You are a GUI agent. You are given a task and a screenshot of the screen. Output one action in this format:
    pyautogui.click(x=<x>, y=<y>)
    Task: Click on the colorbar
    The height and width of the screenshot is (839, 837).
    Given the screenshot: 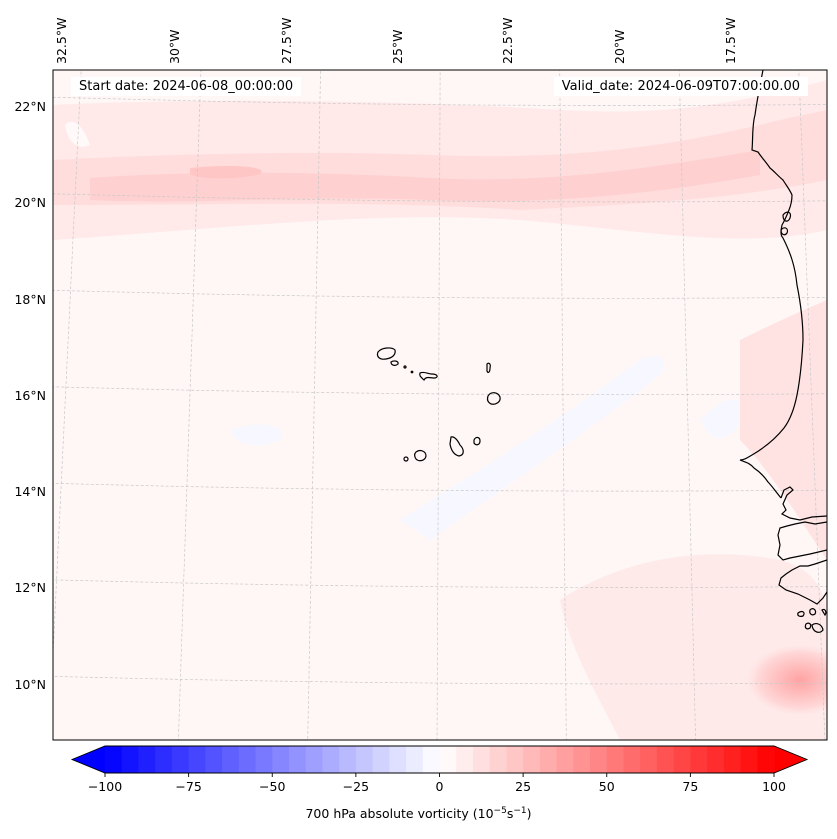 What is the action you would take?
    pyautogui.click(x=439, y=759)
    